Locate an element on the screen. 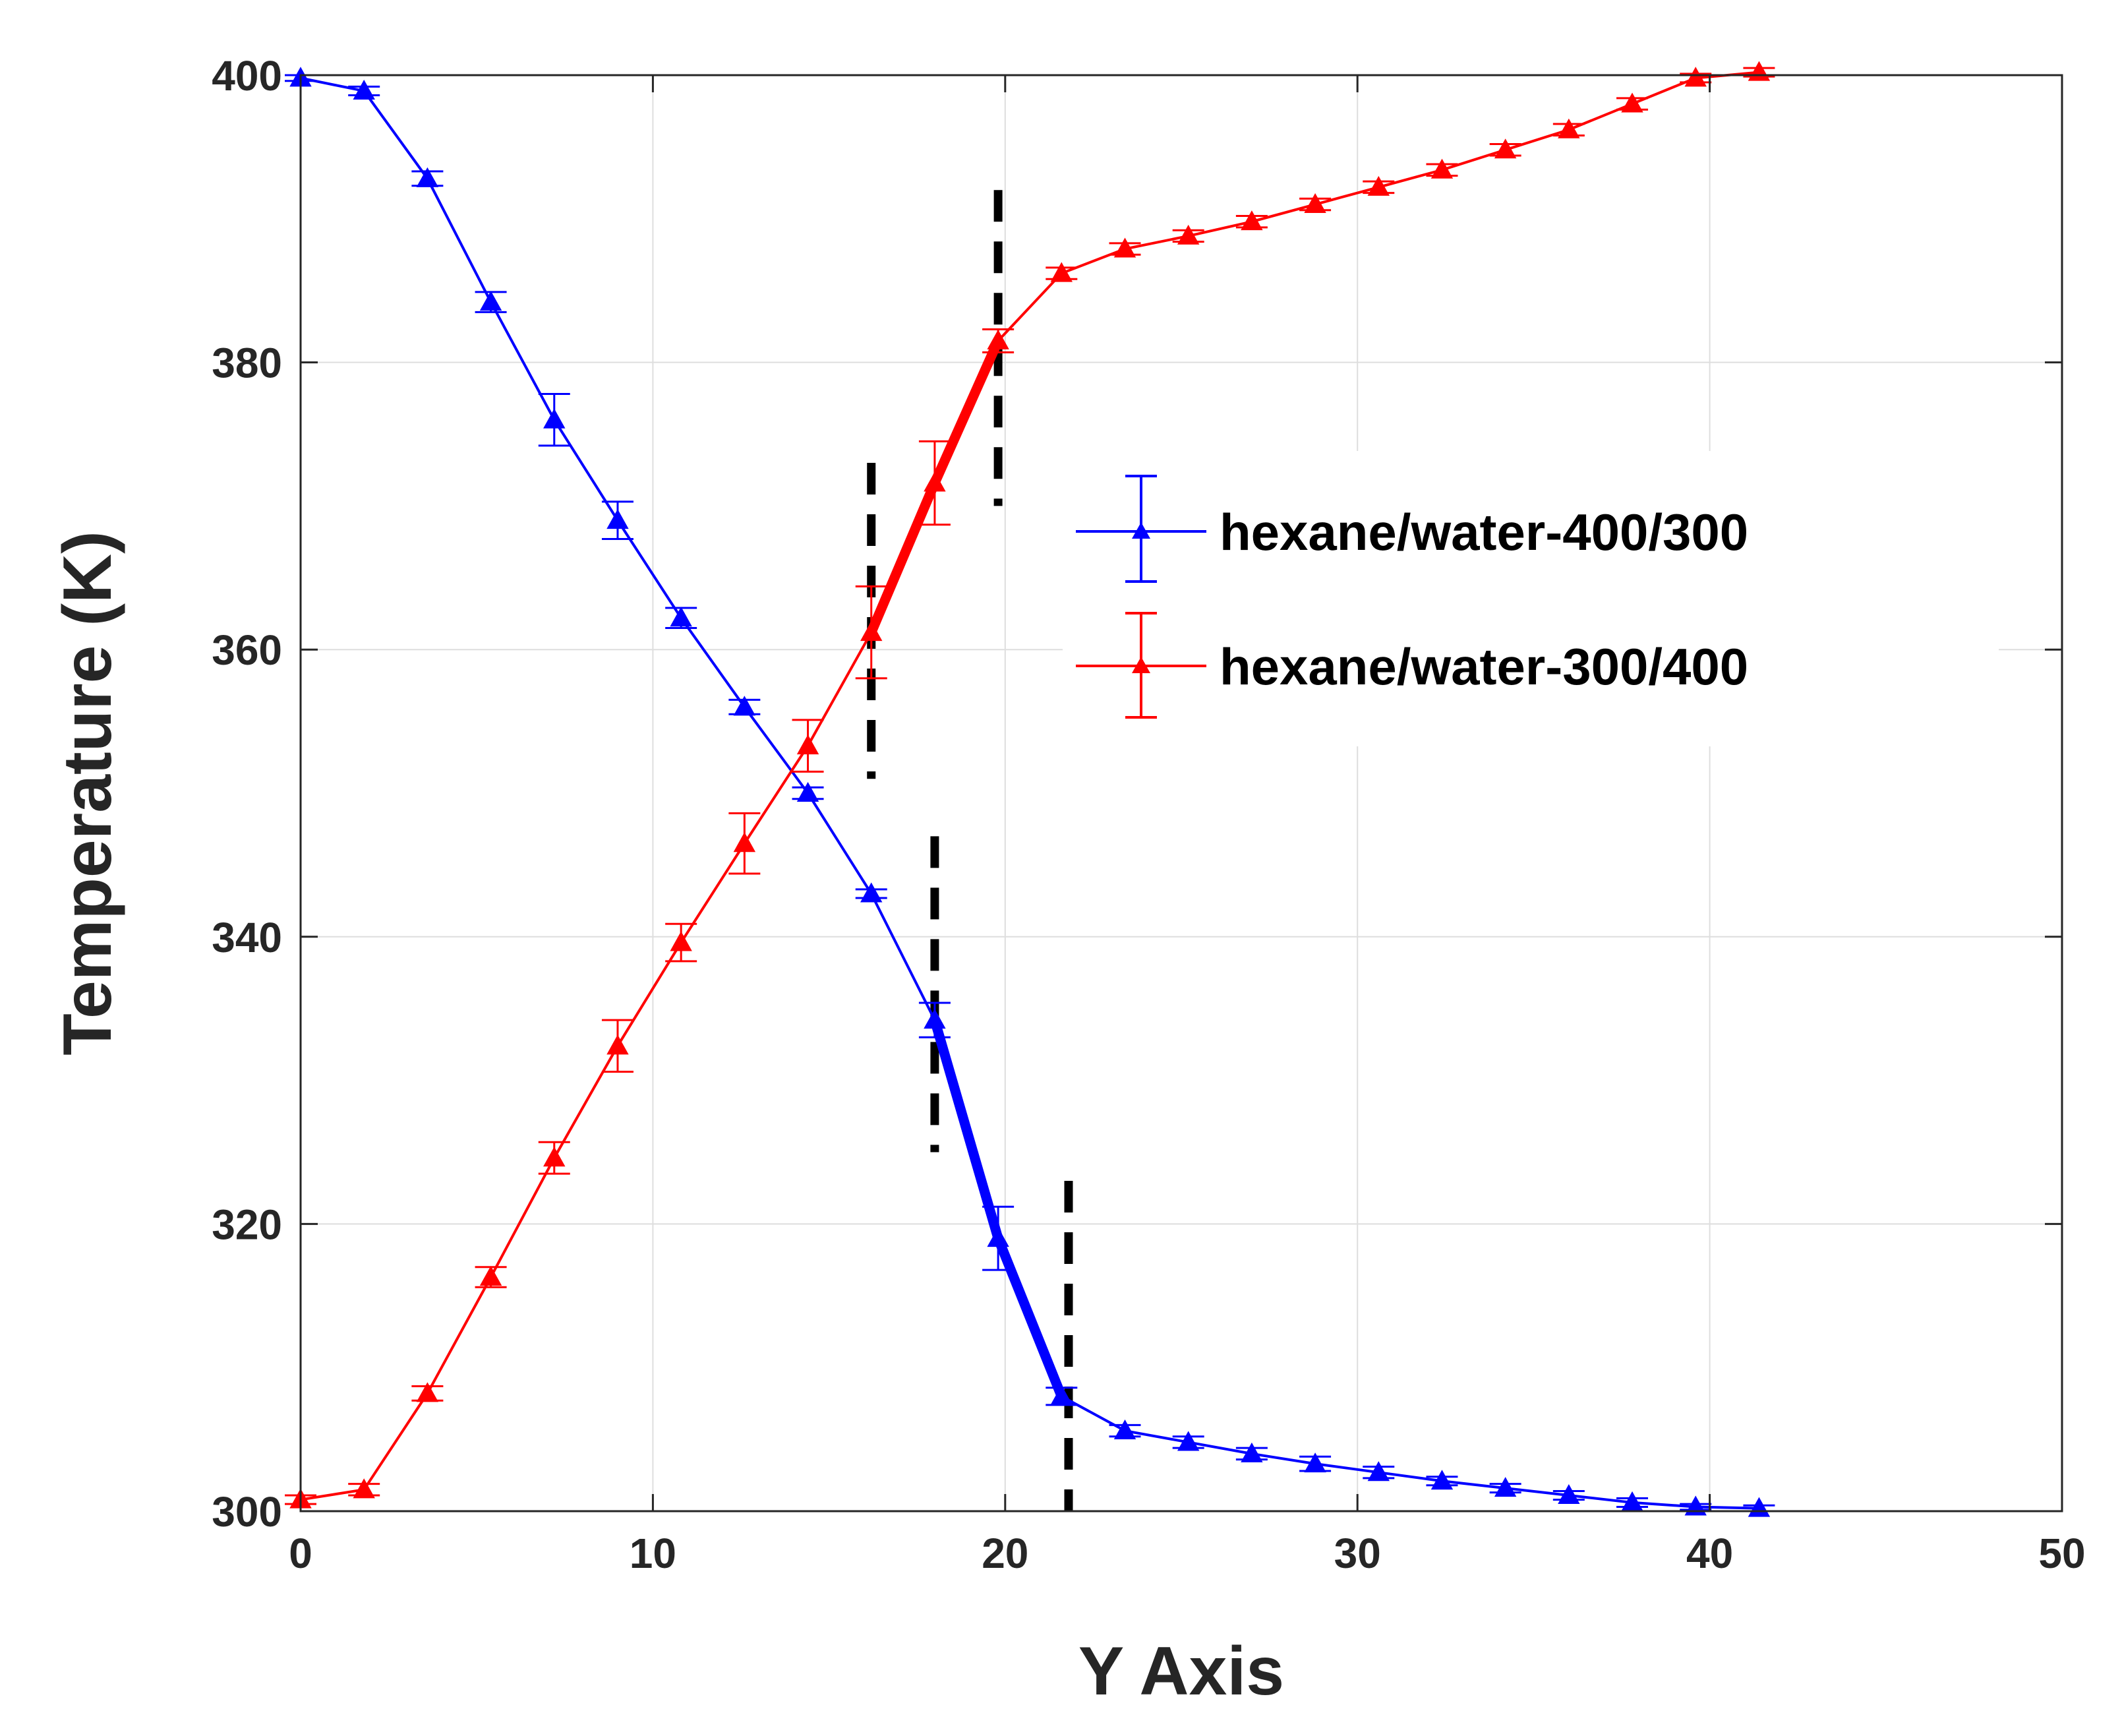 Image resolution: width=2122 pixels, height=1736 pixels. x-axis-title: Y Axis is located at coordinates (1181, 1671).